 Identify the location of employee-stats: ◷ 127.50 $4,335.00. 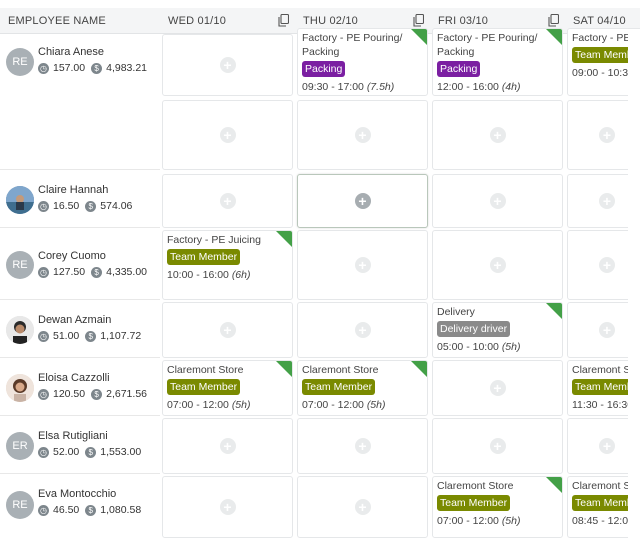
(92, 272).